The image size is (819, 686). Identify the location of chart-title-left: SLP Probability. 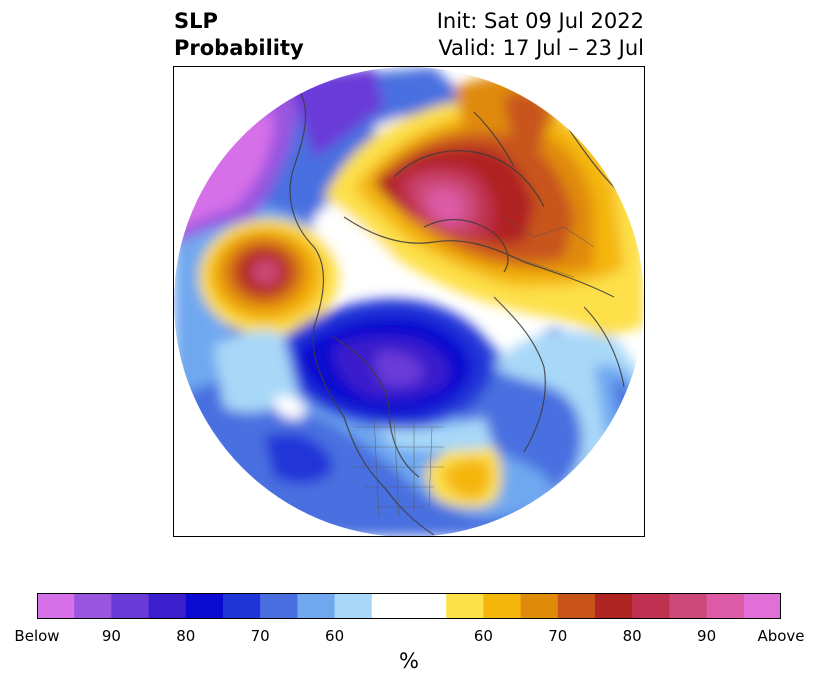
(239, 35).